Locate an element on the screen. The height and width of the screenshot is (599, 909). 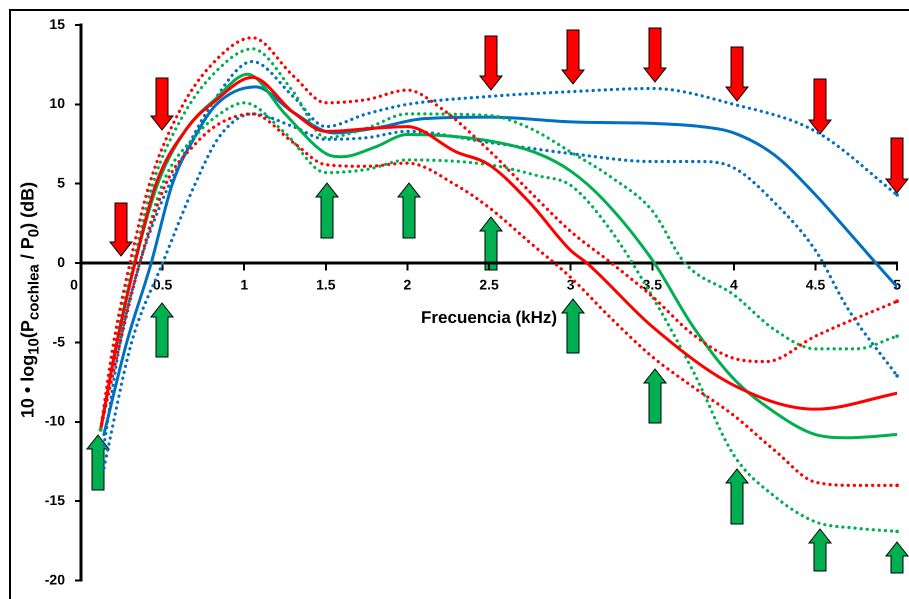
y-tick-label: -15 is located at coordinates (55, 500).